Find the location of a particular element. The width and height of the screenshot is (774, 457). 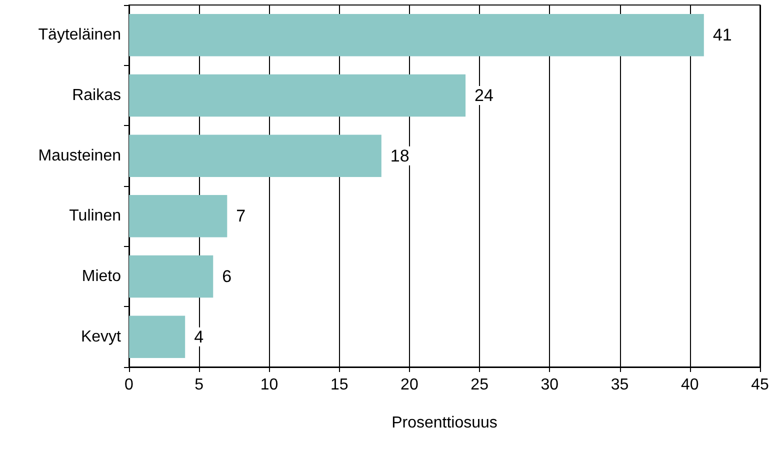

y-tick-label: Tulinen is located at coordinates (95, 216).